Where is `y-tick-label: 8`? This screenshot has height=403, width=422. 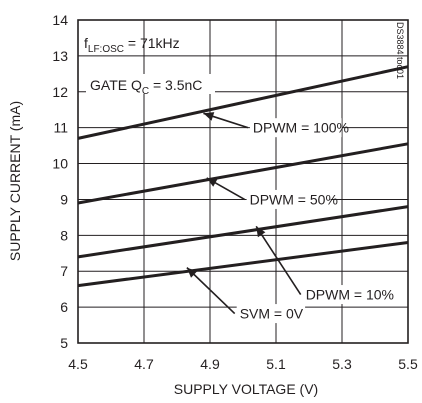
y-tick-label: 8 is located at coordinates (64, 235).